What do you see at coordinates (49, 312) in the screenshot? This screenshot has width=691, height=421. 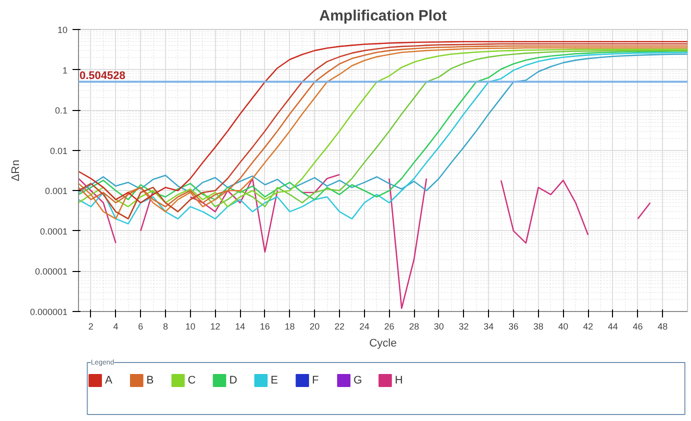 I see `y-tick-label: 0.000001` at bounding box center [49, 312].